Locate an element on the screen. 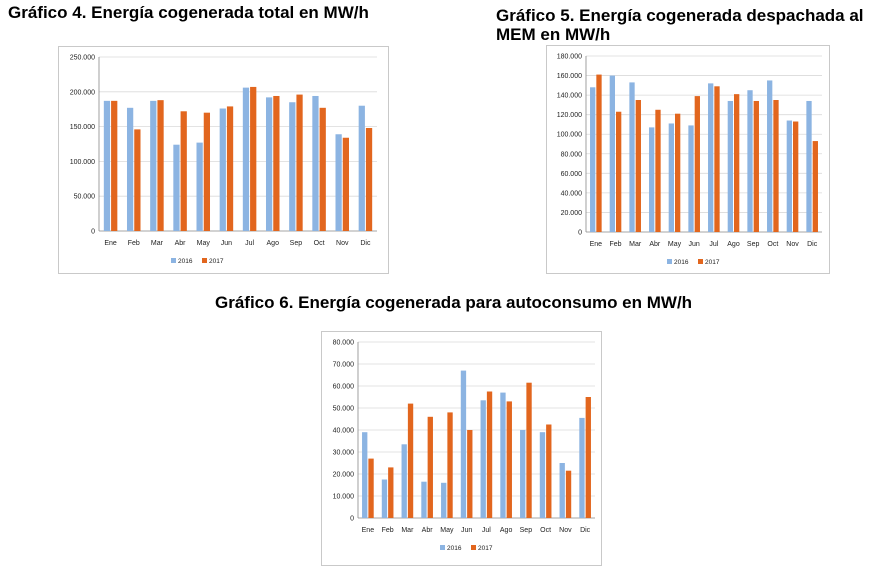  y-tick-label: 160.000 is located at coordinates (569, 76).